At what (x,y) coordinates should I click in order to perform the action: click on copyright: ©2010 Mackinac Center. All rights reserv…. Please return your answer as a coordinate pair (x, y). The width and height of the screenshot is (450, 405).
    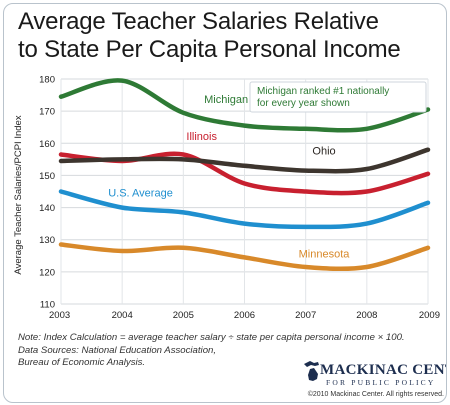
    Looking at the image, I should click on (375, 394).